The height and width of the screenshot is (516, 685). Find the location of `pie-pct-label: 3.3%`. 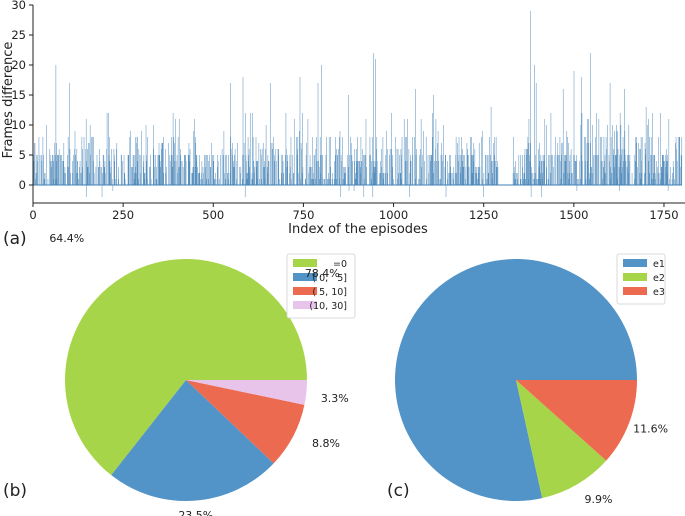

pie-pct-label: 3.3% is located at coordinates (335, 398).